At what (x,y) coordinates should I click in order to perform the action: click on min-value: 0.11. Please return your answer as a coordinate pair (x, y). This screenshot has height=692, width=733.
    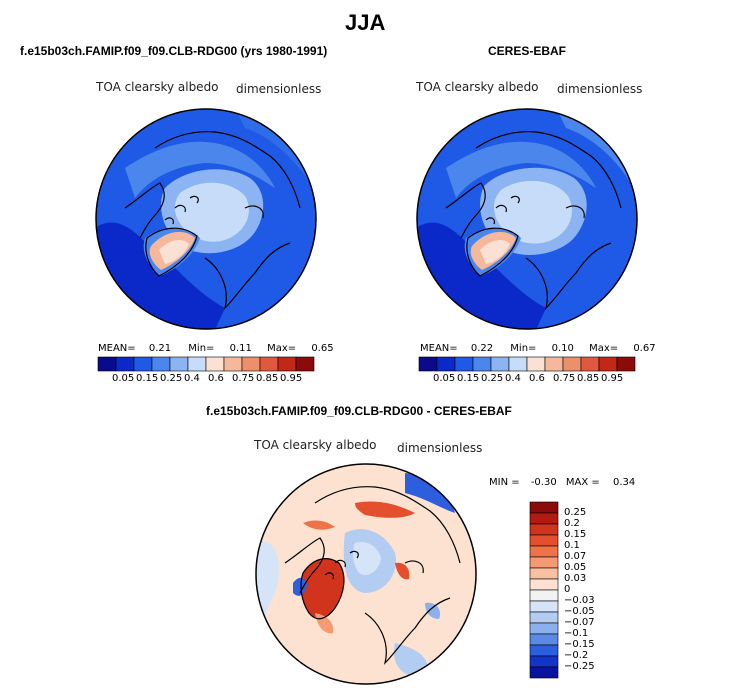
    Looking at the image, I should click on (240, 348).